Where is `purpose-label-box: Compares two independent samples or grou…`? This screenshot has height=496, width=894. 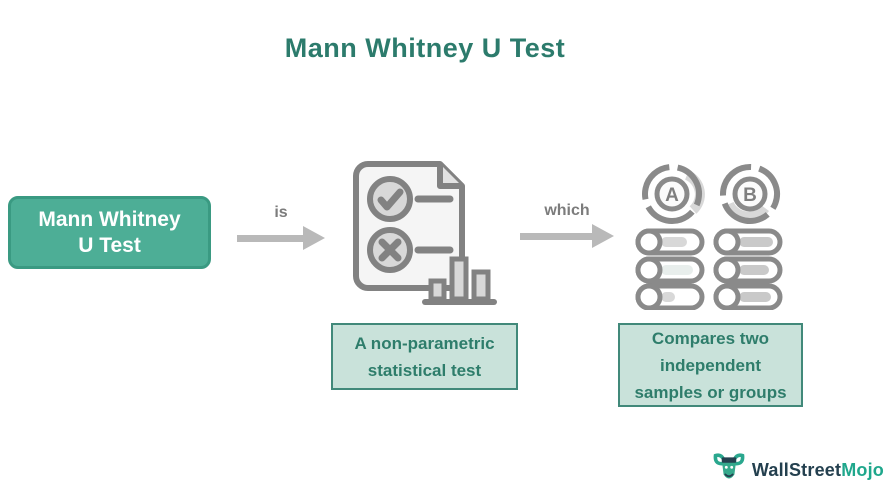 purpose-label-box: Compares two independent samples or grou… is located at coordinates (710, 365).